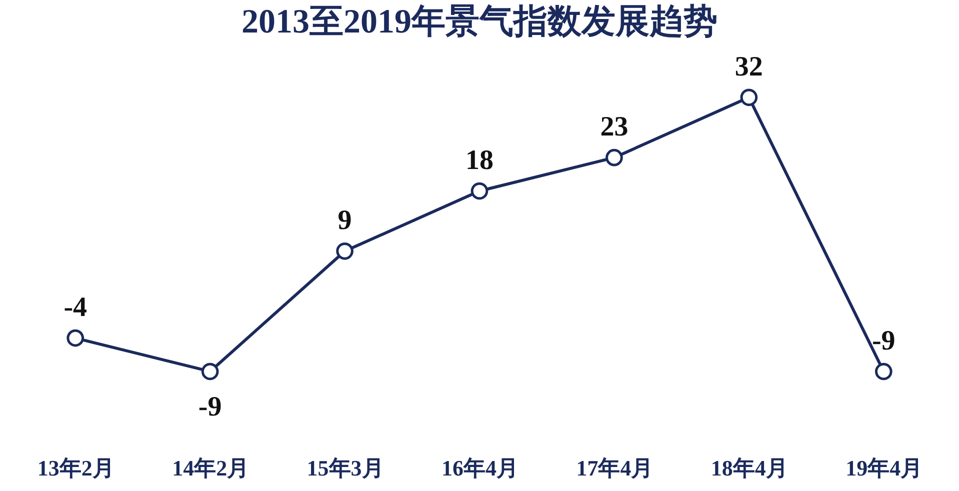 The image size is (959, 491). Describe the element at coordinates (615, 468) in the screenshot. I see `x-tick-label: 17年4月` at that location.